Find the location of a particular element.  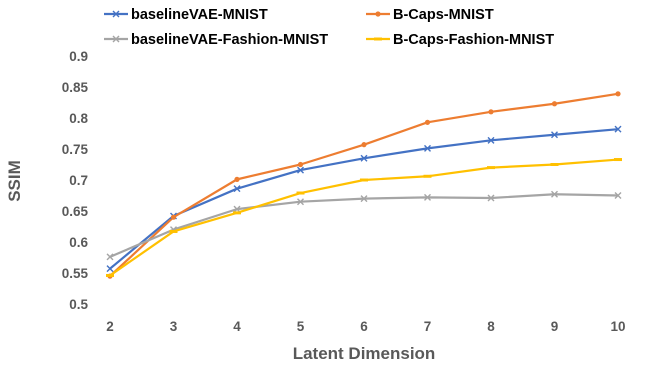

legend-item: baselineVAE-MNIST is located at coordinates (186, 15).